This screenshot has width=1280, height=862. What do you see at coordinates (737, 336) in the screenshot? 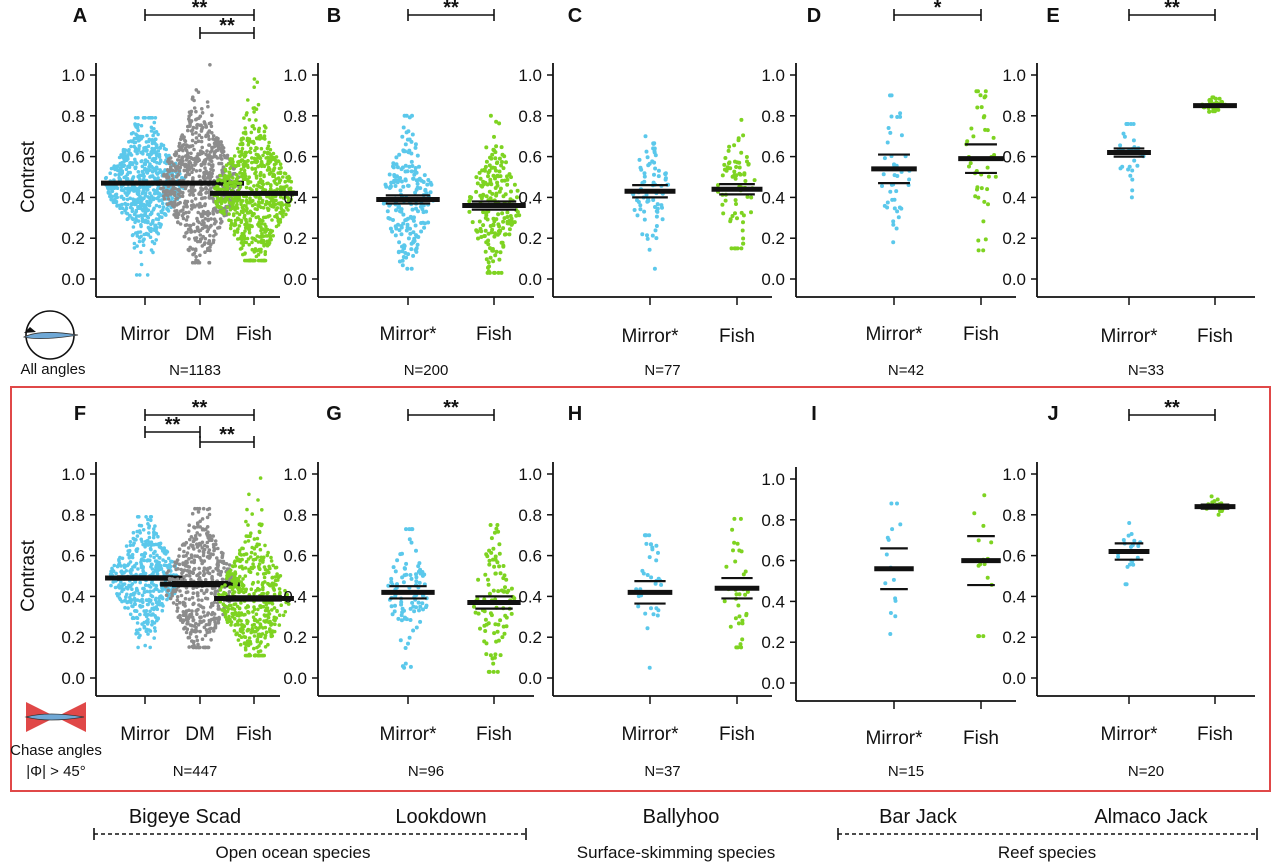
I see `category-label: Fish` at bounding box center [737, 336].